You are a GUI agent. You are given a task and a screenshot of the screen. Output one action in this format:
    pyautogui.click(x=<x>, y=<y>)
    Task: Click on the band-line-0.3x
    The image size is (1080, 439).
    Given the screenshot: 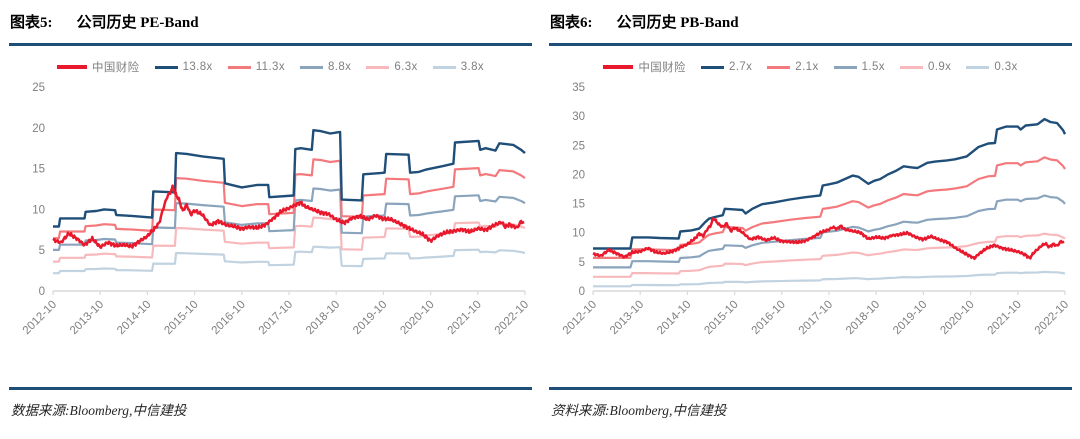 What is the action you would take?
    pyautogui.click(x=829, y=279)
    